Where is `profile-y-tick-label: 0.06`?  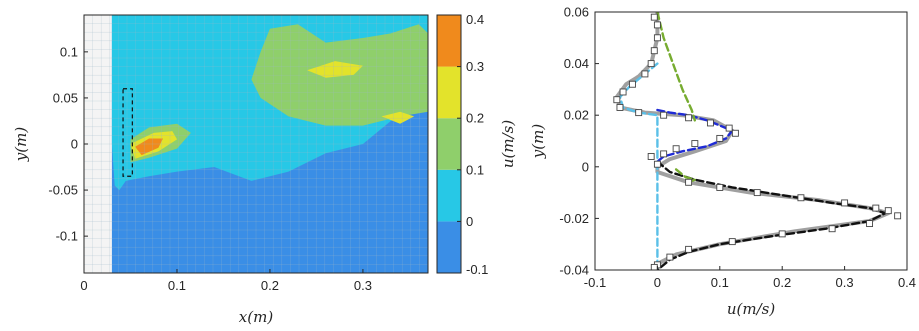
profile-y-tick-label: 0.06 is located at coordinates (576, 12).